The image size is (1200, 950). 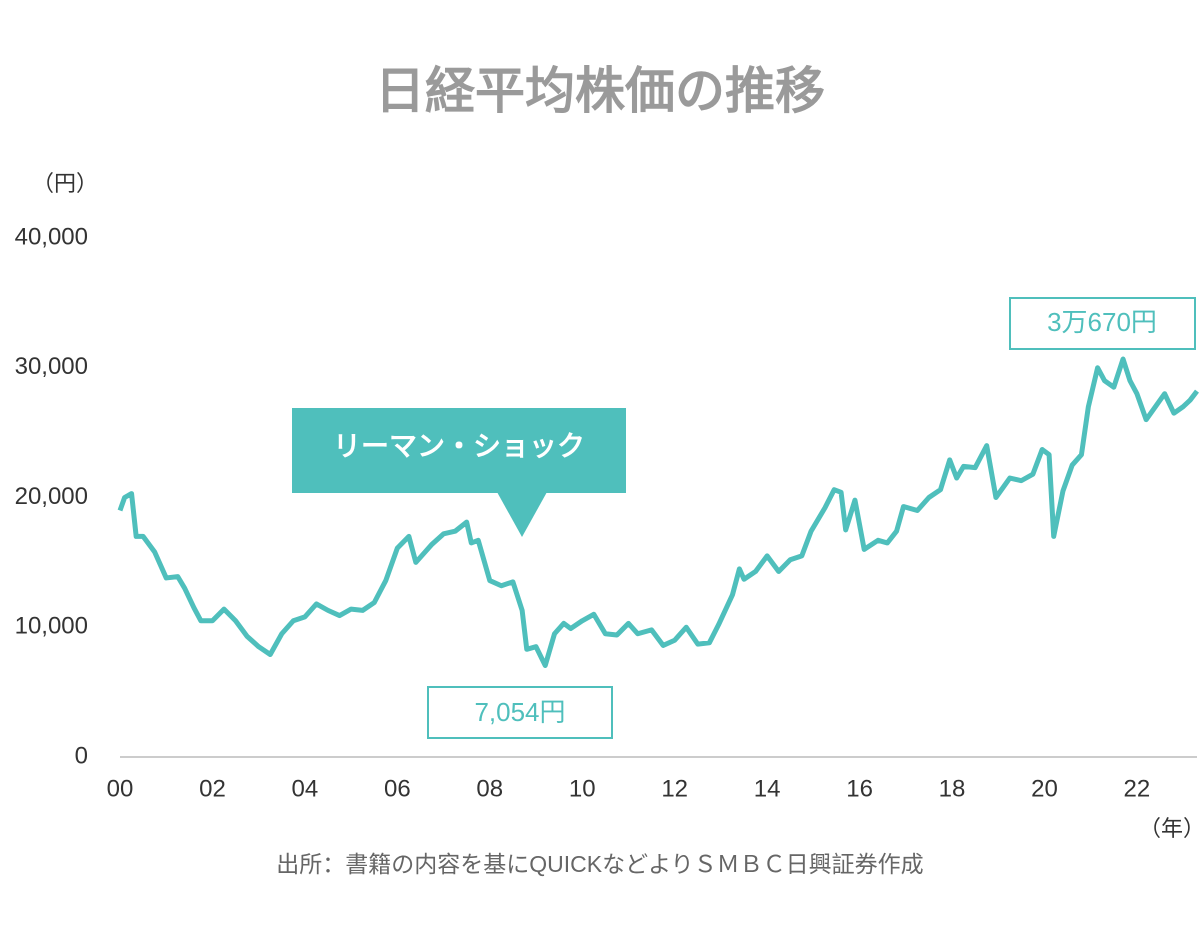 I want to click on callout-label: リーマン・ショック, so click(x=459, y=445).